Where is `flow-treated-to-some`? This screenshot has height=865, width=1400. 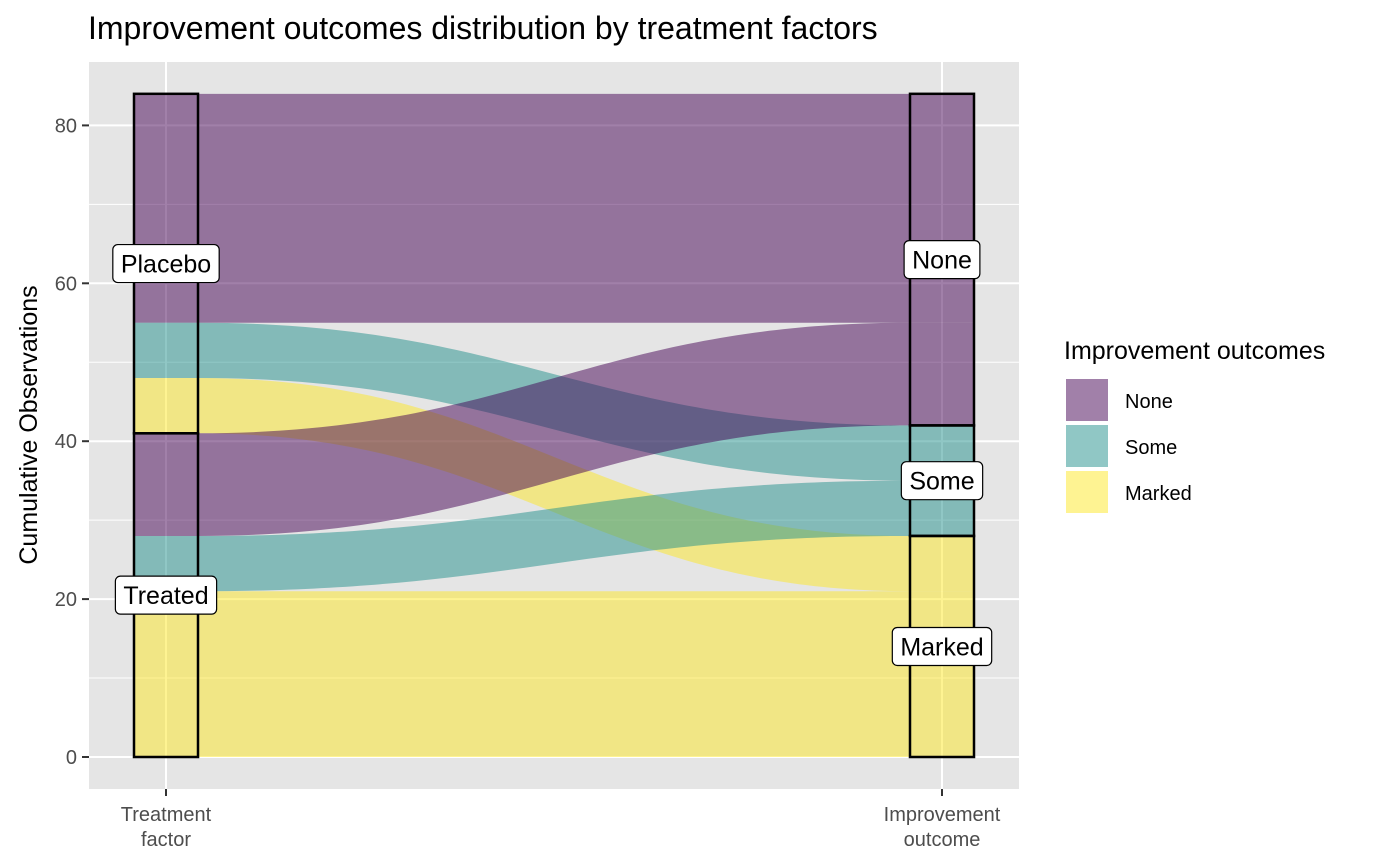 flow-treated-to-some is located at coordinates (554, 536).